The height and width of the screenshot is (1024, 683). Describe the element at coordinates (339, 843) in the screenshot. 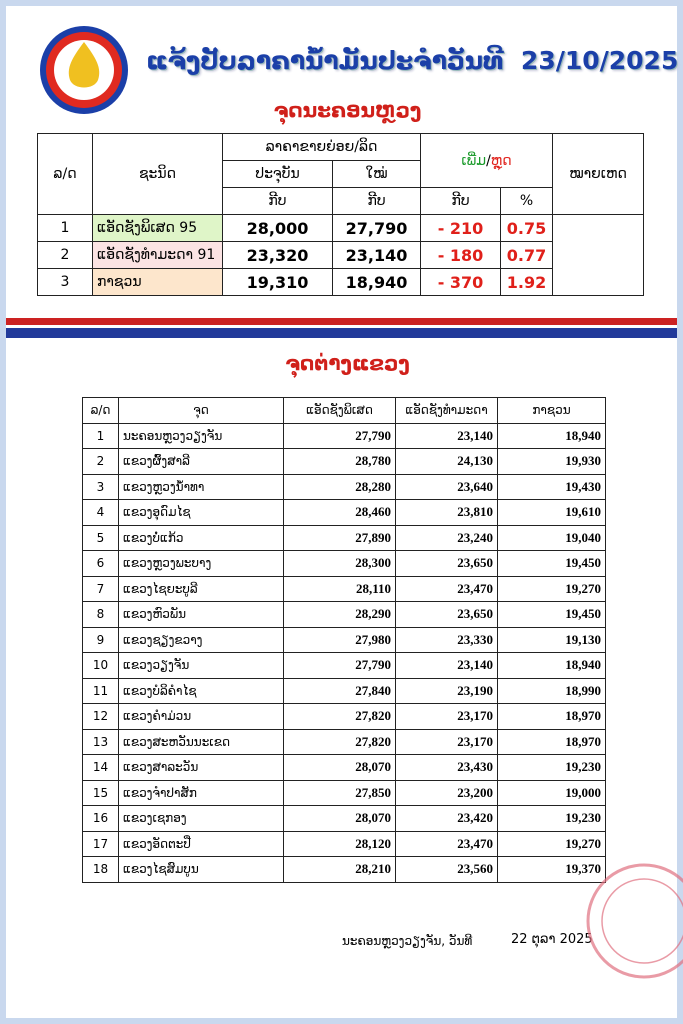

I see `cell: 28,120` at that location.